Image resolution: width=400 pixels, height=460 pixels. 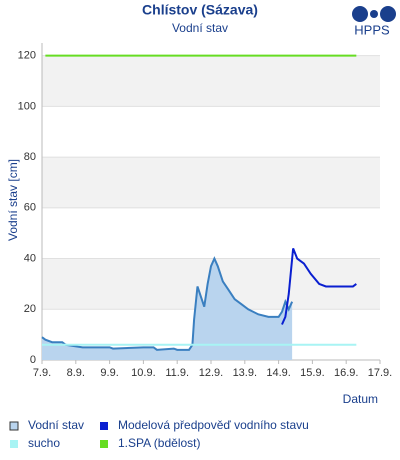 I want to click on x-tick-label: 11.9., so click(x=177, y=373).